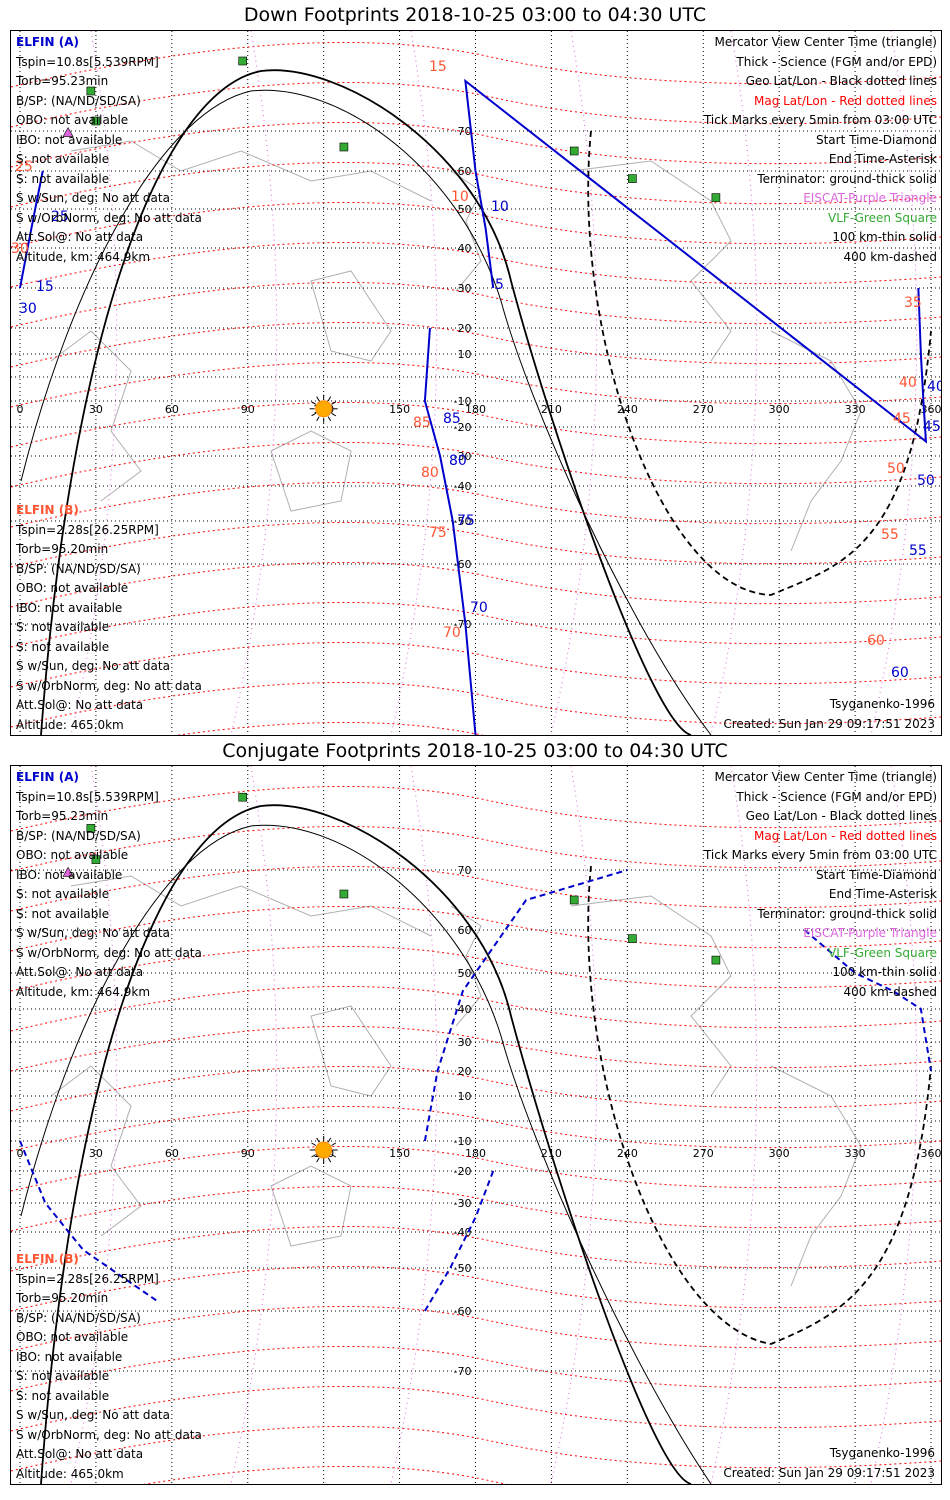 This screenshot has width=950, height=1500. Describe the element at coordinates (890, 535) in the screenshot. I see `right-track-tick-label-red: 55` at that location.